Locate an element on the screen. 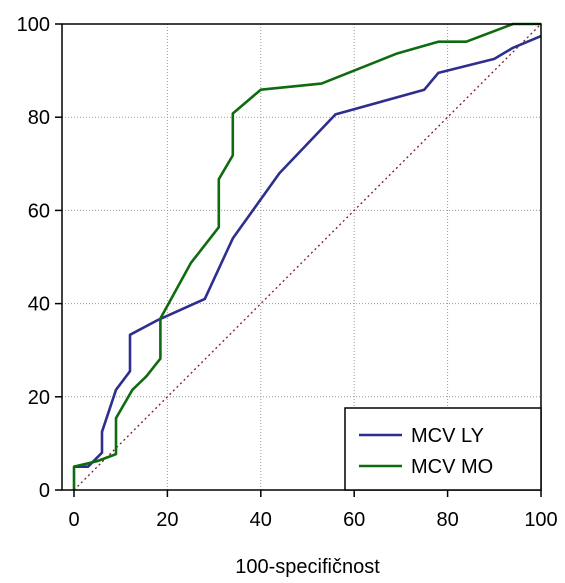 This screenshot has width=565, height=583. legend-box is located at coordinates (443, 449).